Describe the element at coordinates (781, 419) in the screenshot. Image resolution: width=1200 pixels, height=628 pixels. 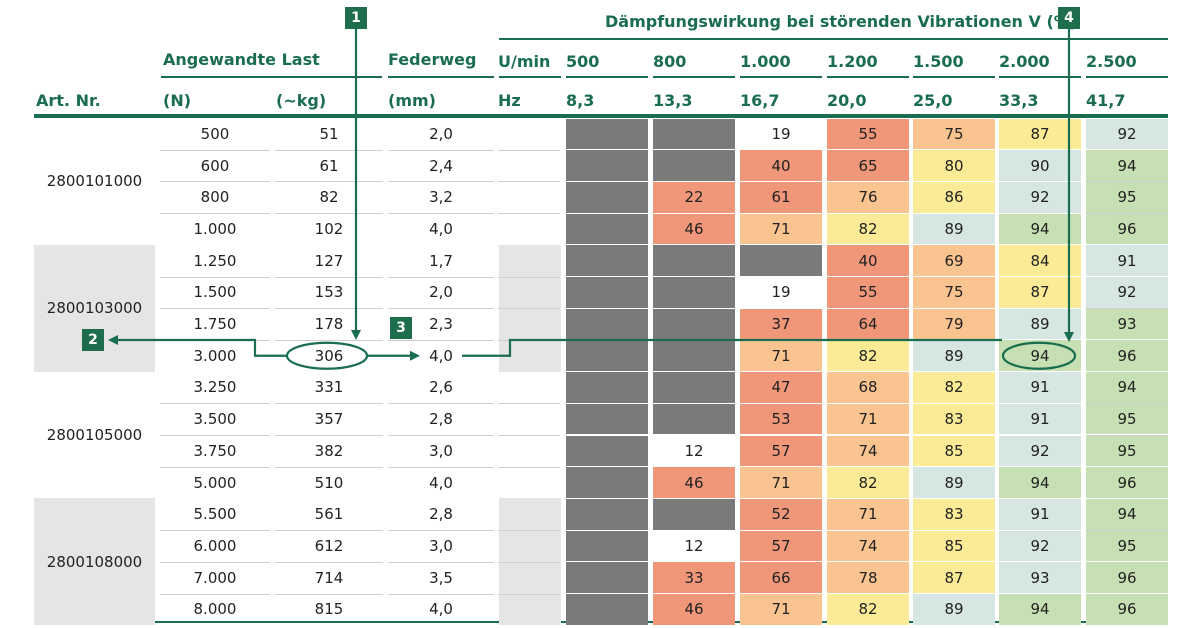
I see `damping-cell: 53` at that location.